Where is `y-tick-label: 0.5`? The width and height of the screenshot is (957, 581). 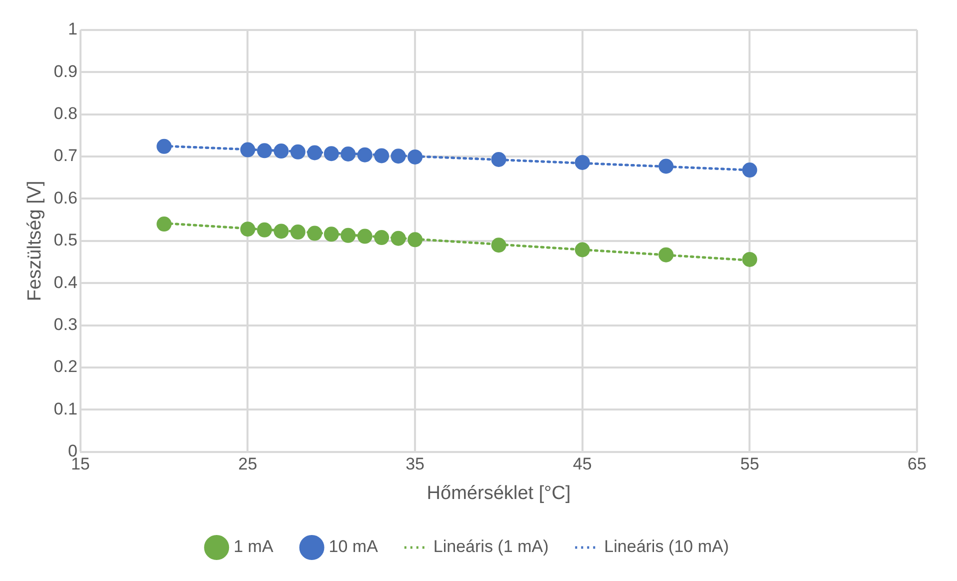
y-tick-label: 0.5 is located at coordinates (66, 240).